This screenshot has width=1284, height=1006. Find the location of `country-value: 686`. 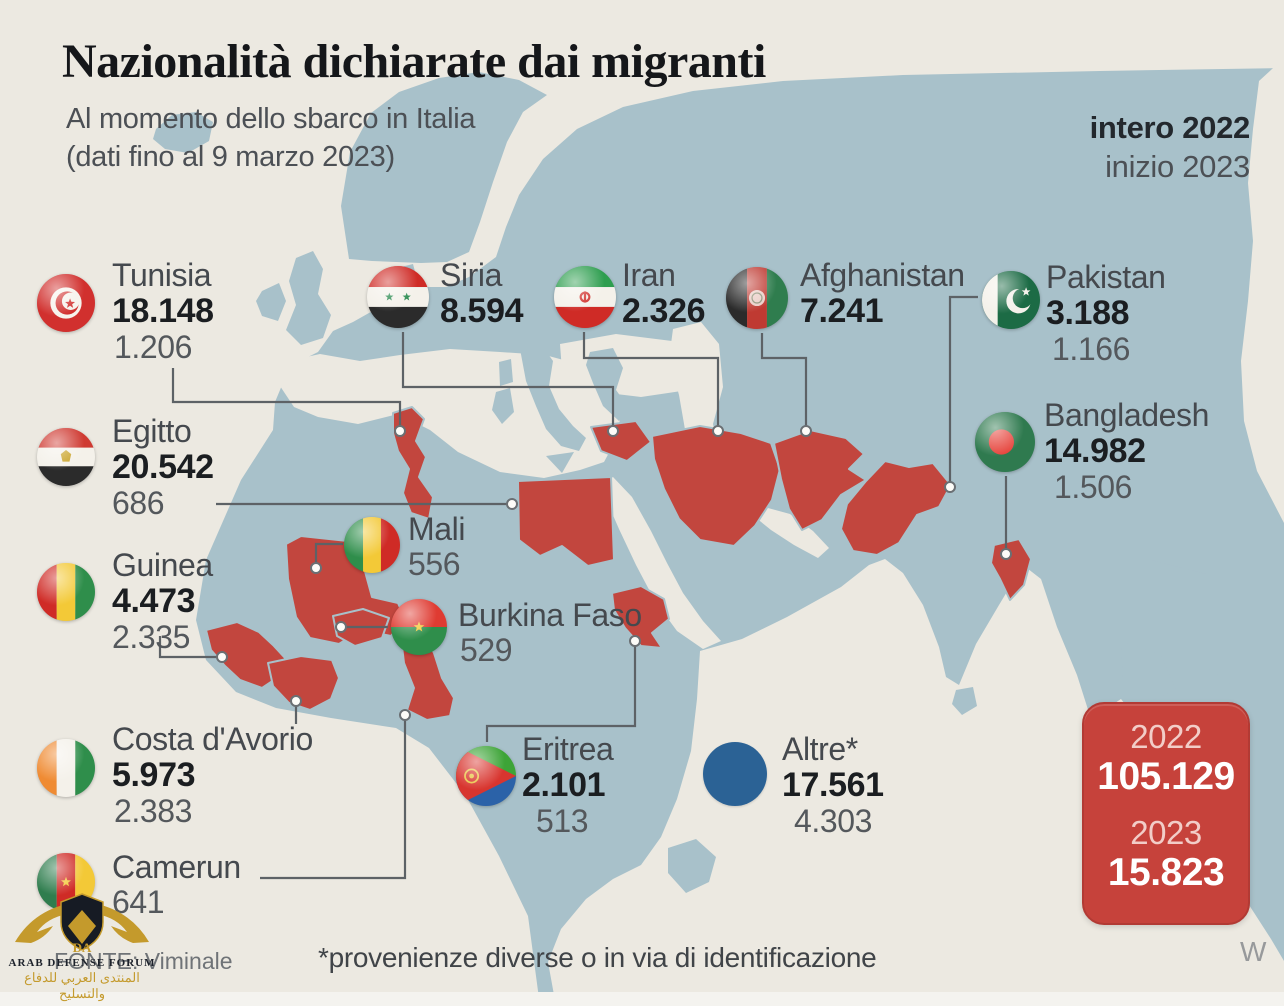

country-value: 686 is located at coordinates (138, 503).